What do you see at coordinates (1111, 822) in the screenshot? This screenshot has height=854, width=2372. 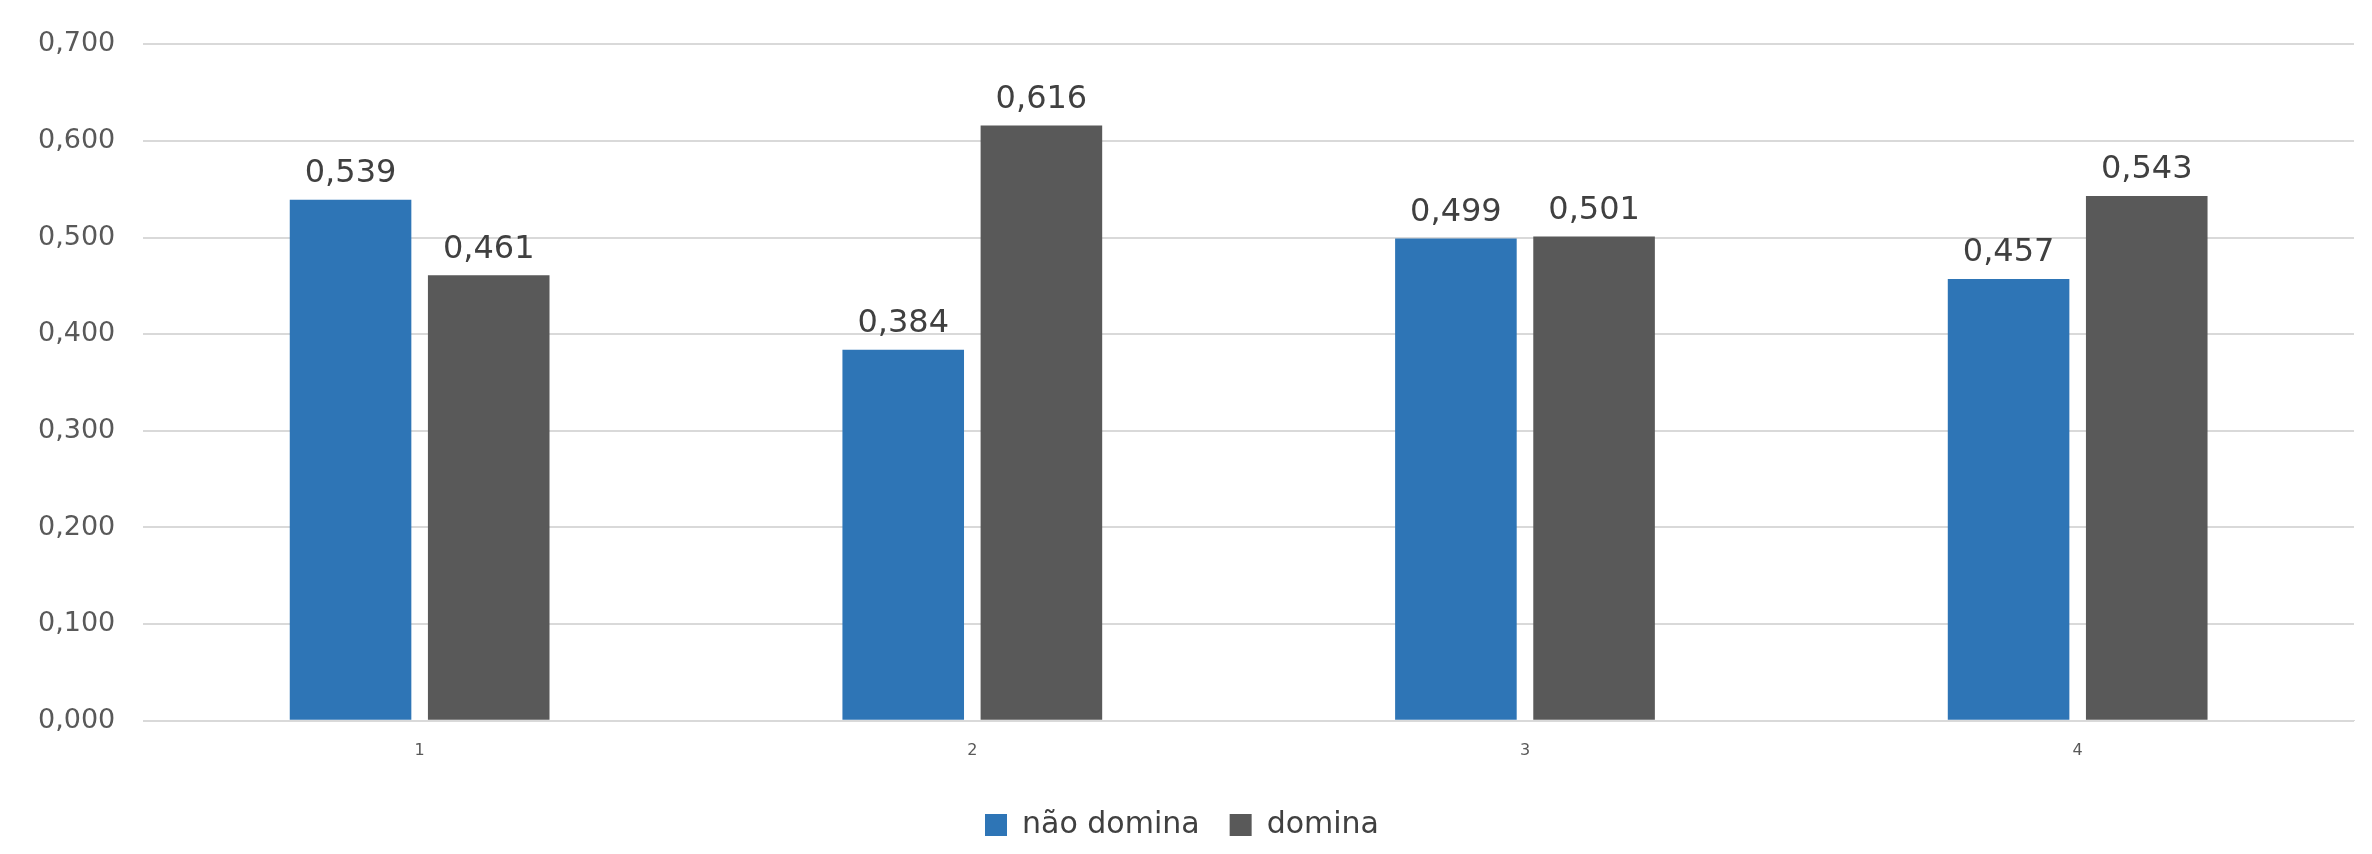 I see `legend-label: não domina` at bounding box center [1111, 822].